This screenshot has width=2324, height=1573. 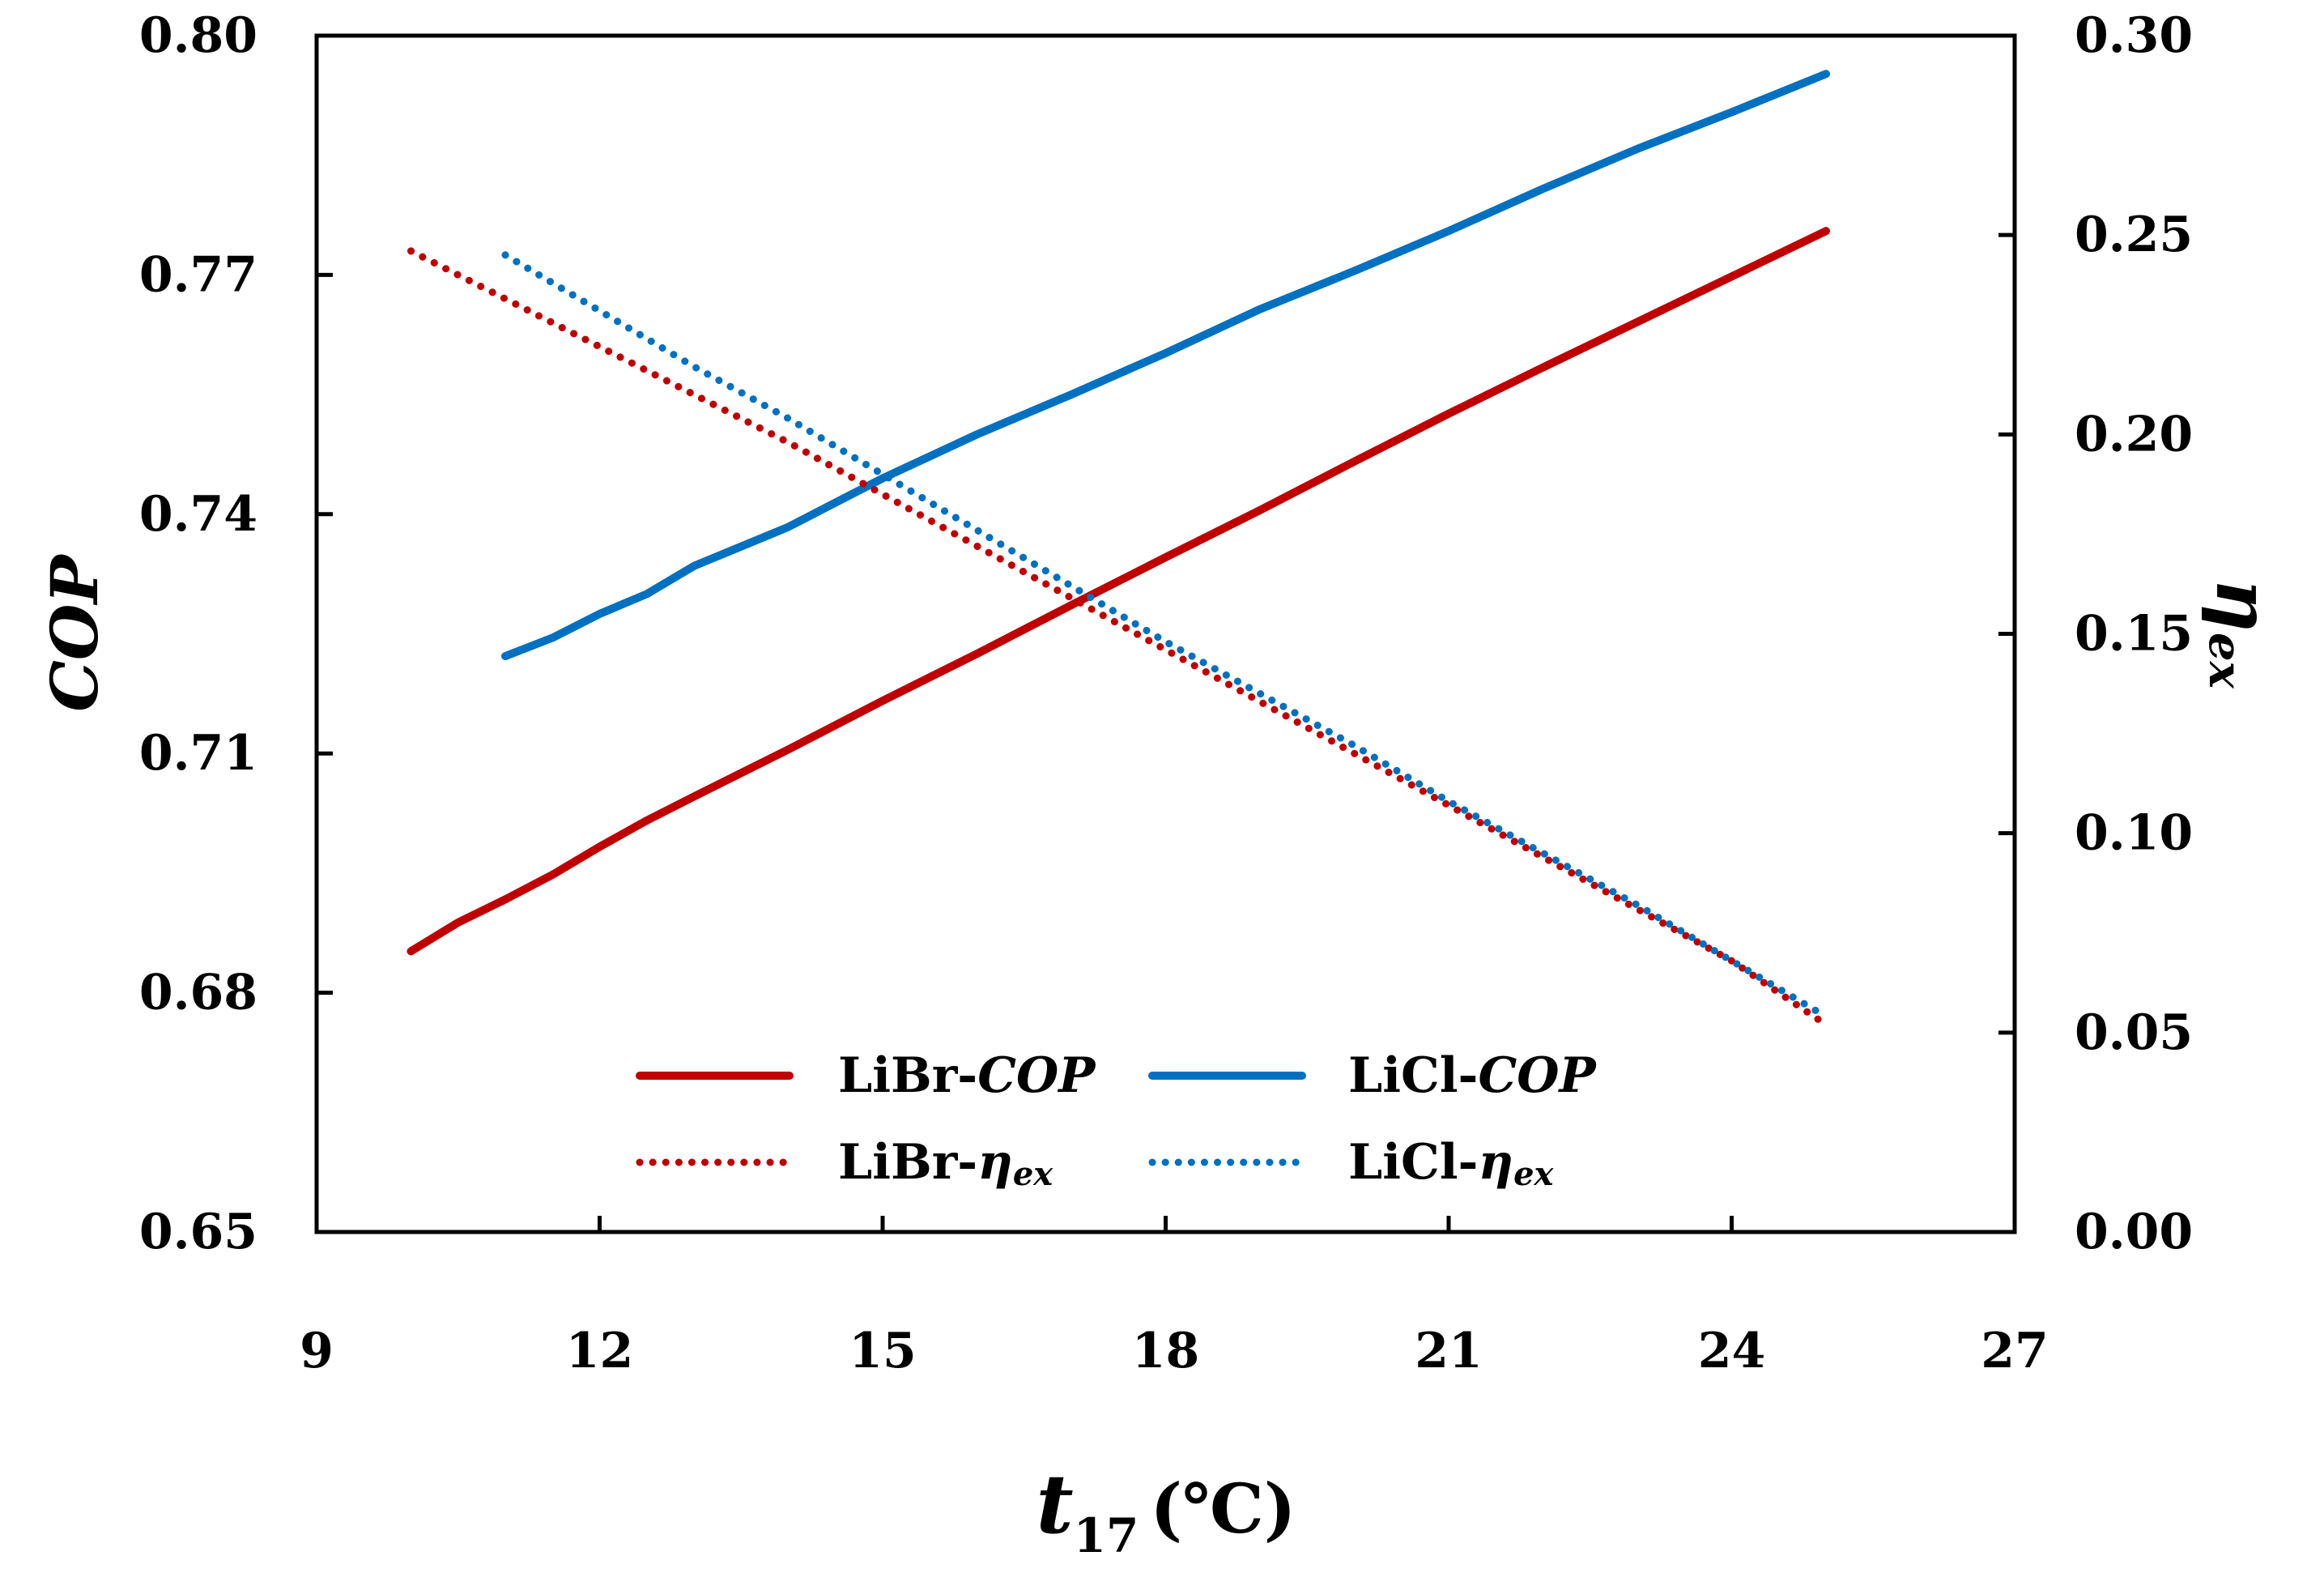 What do you see at coordinates (2243, 605) in the screenshot?
I see `y-axis-right-title-main: η` at bounding box center [2243, 605].